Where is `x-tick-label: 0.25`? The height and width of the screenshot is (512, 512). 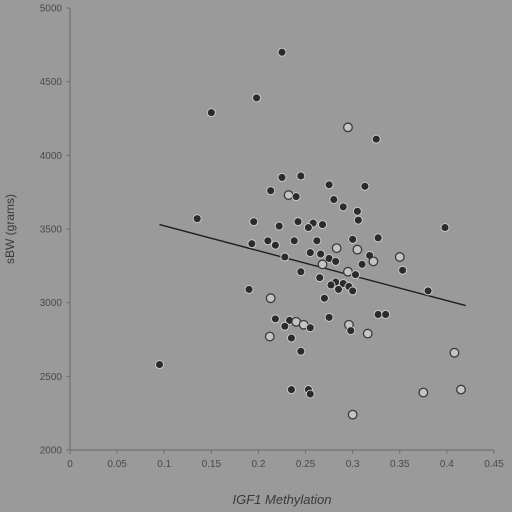
x-tick-label: 0.25 is located at coordinates (306, 464).